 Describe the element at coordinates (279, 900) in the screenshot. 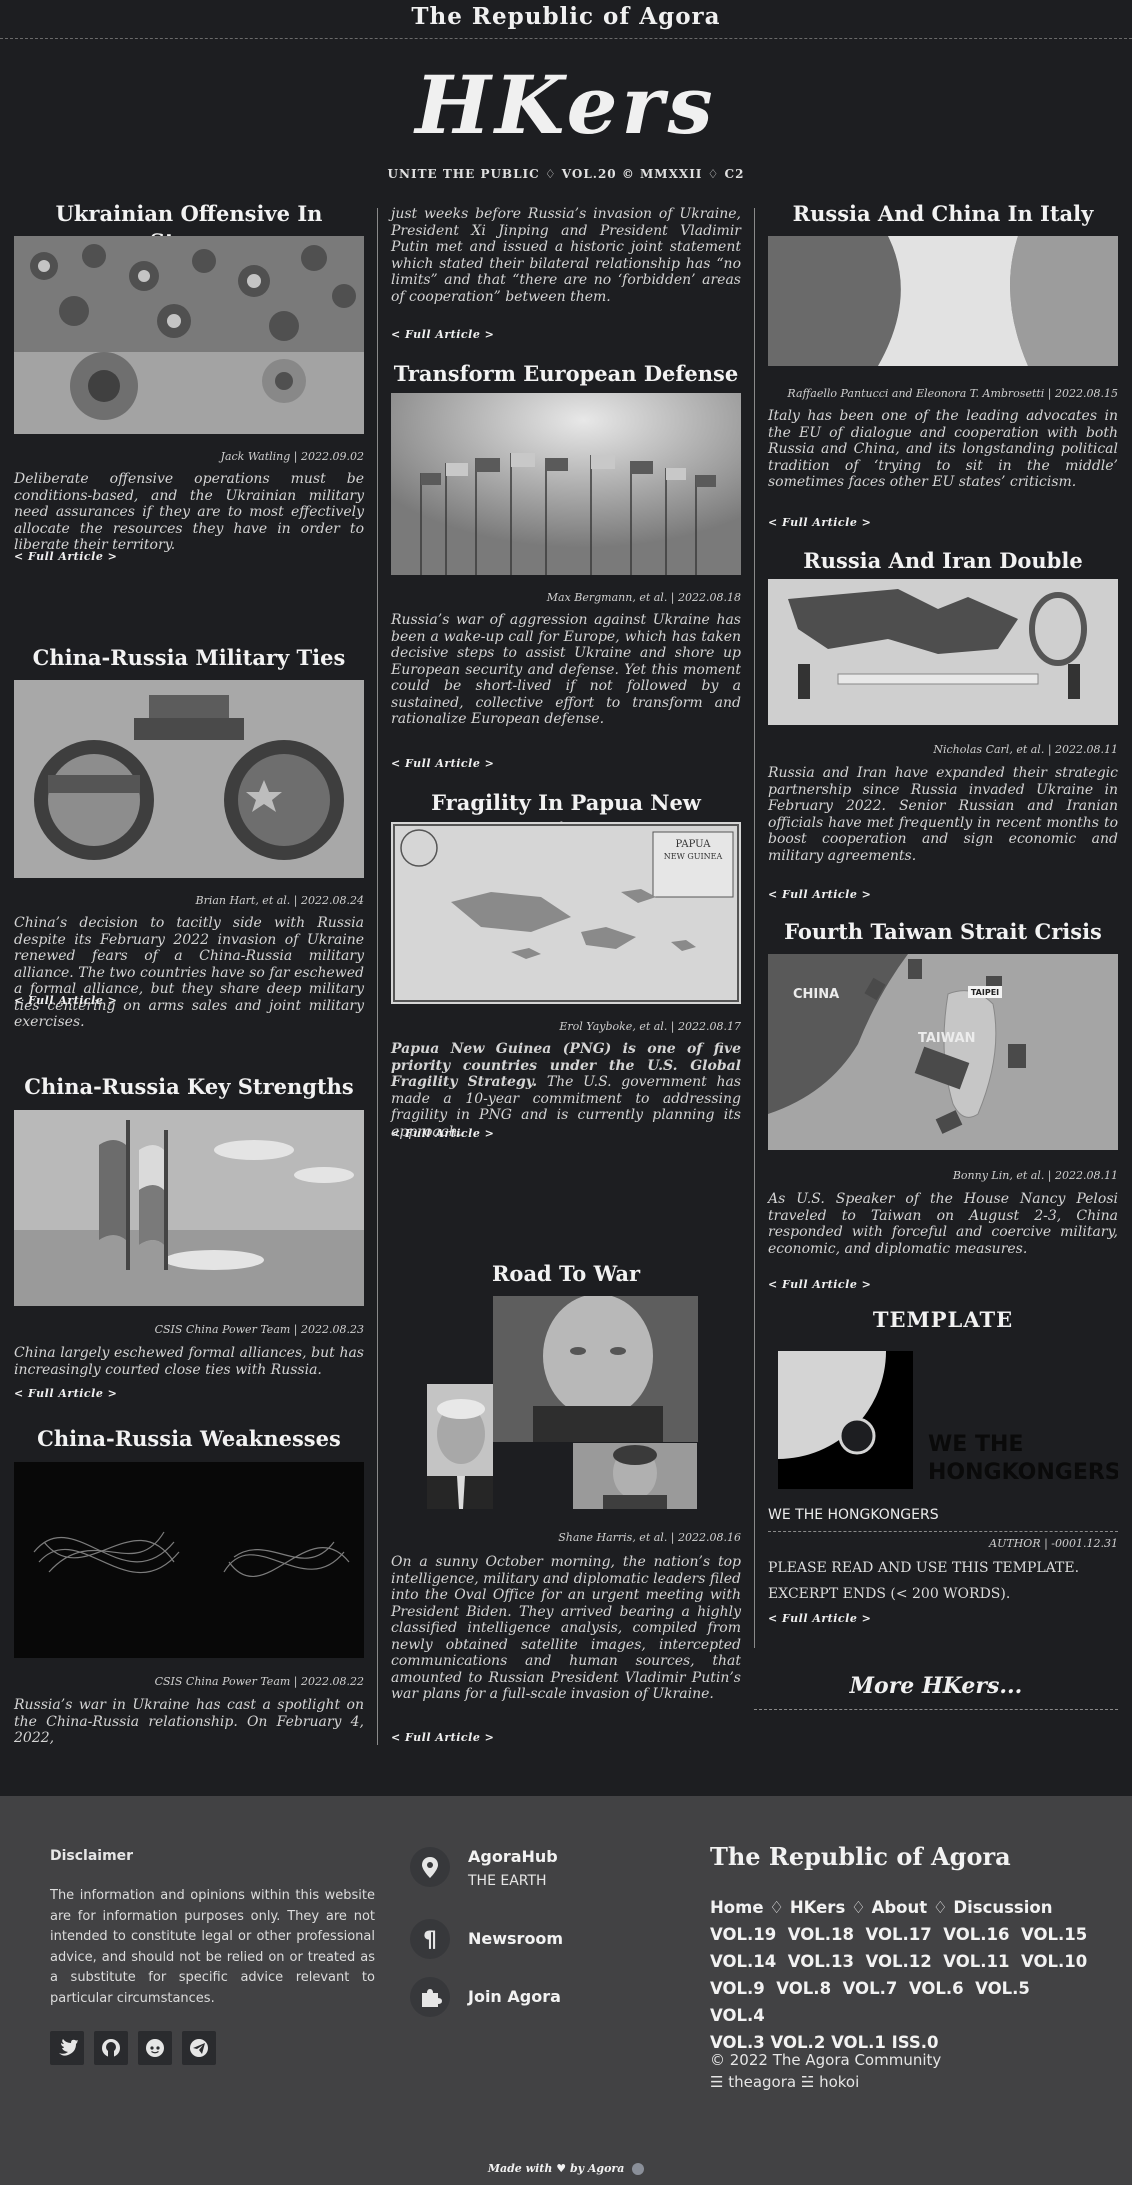

I see `article-byline: Brian Hart, et al. | 2022.08.24` at that location.